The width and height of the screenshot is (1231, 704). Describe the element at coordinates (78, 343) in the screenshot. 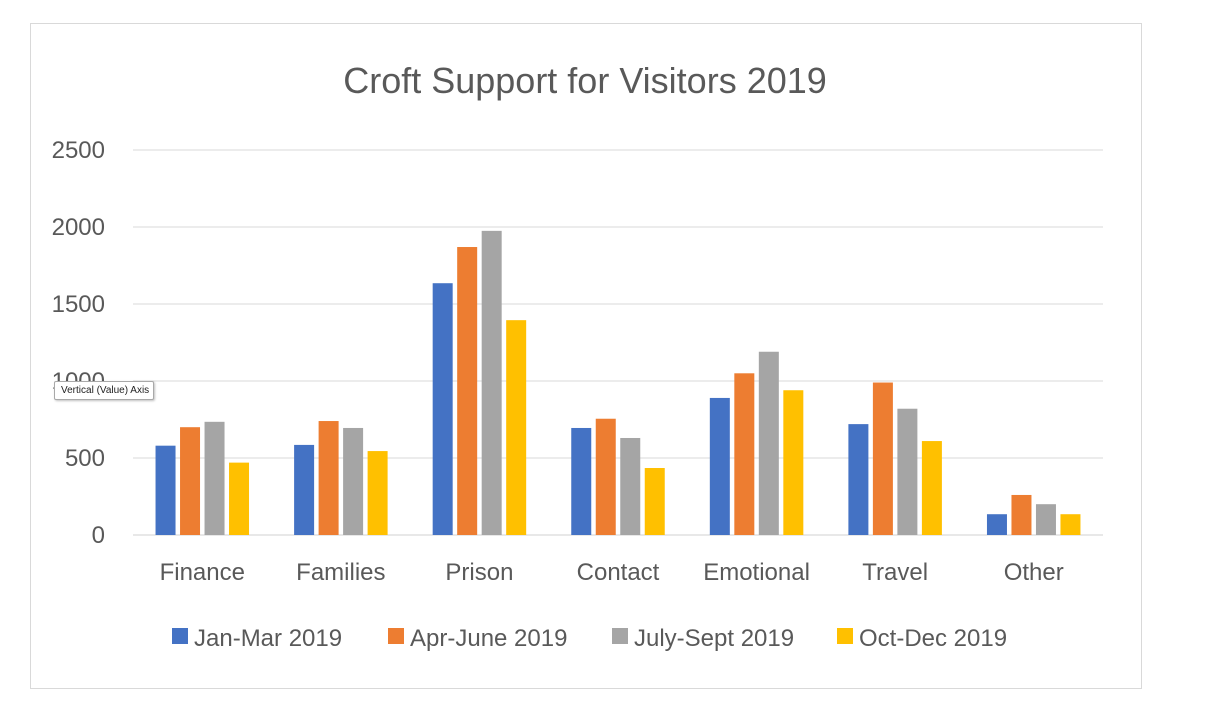

I see `y-axis-ticks: 05001000150020002500` at that location.